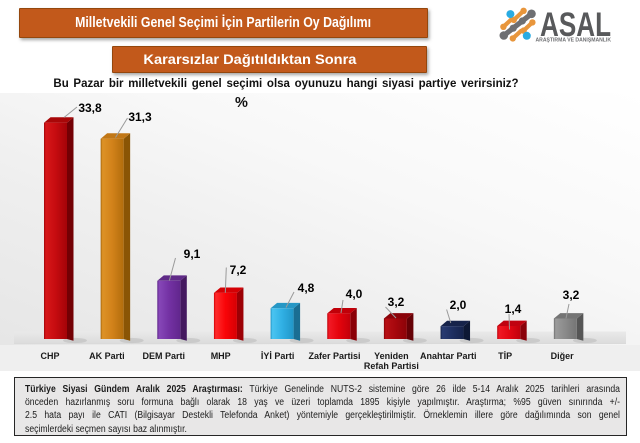 Image resolution: width=640 pixels, height=443 pixels. Describe the element at coordinates (575, 25) in the screenshot. I see `svg-text: ASAL` at that location.